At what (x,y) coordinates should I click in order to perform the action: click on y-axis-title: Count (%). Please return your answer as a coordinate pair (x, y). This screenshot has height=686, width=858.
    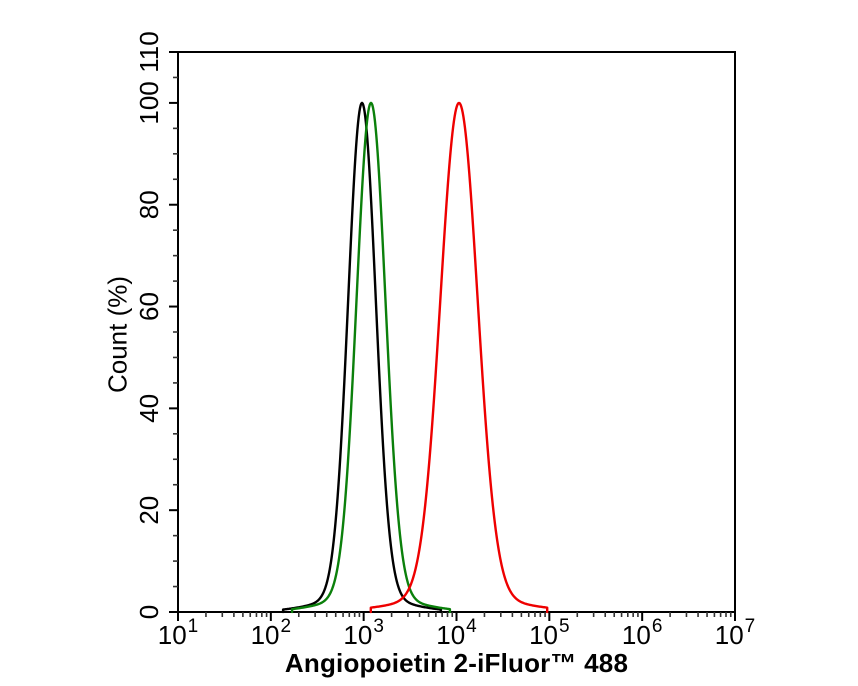
    Looking at the image, I should click on (117, 334).